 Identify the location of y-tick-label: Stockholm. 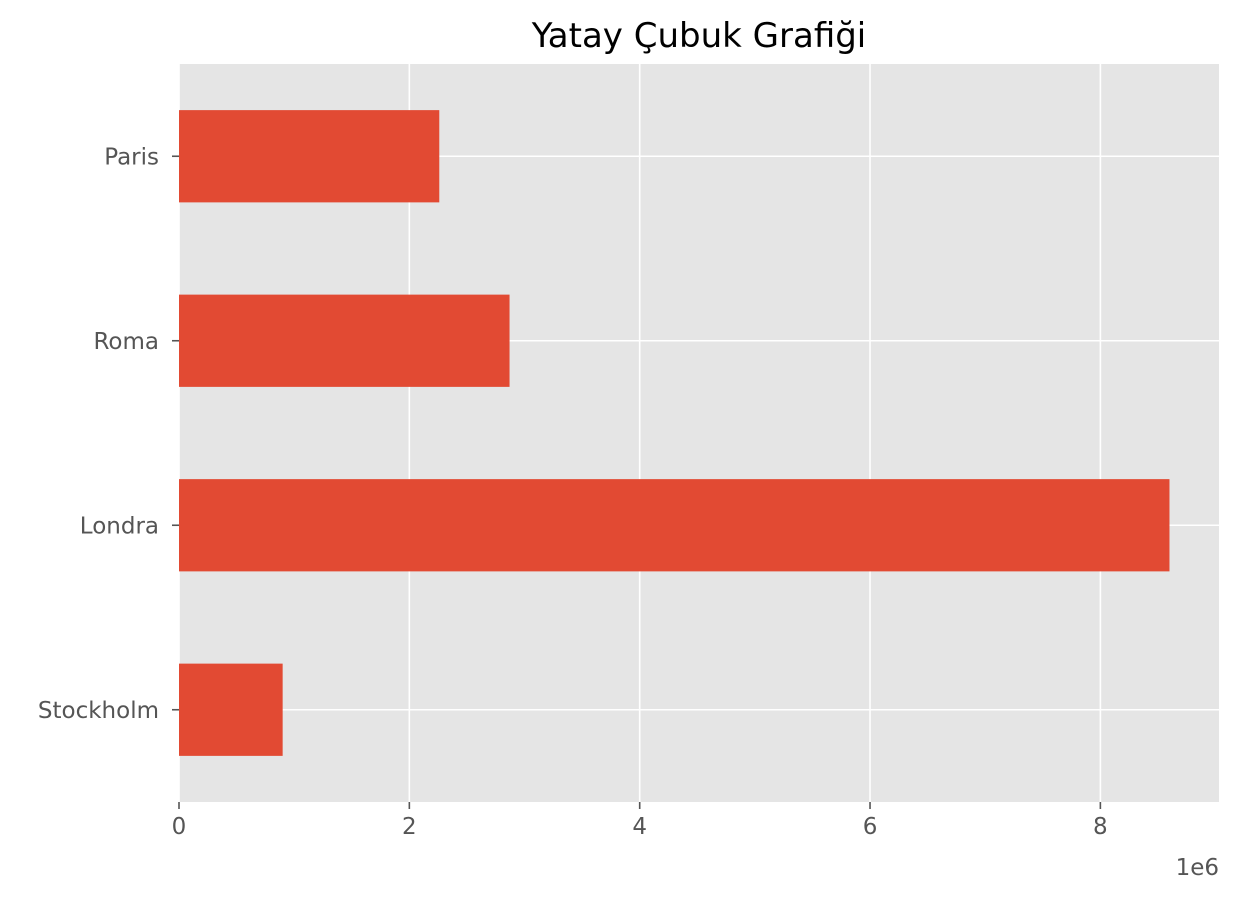
(98, 711).